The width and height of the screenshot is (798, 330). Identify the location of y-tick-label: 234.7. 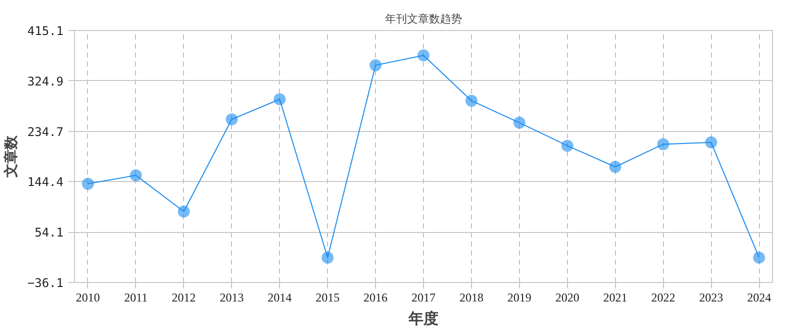
(45, 131).